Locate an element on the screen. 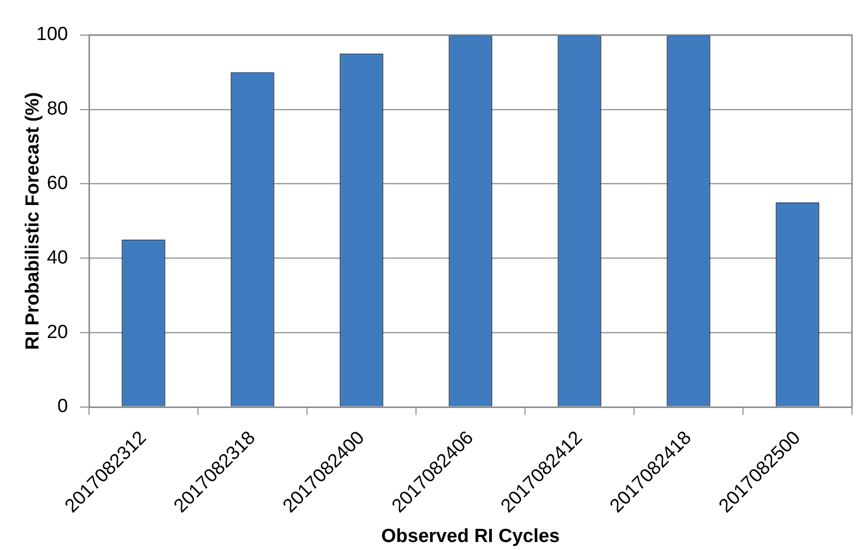 This screenshot has height=550, width=867. y-tick-label: 20 is located at coordinates (57, 332).